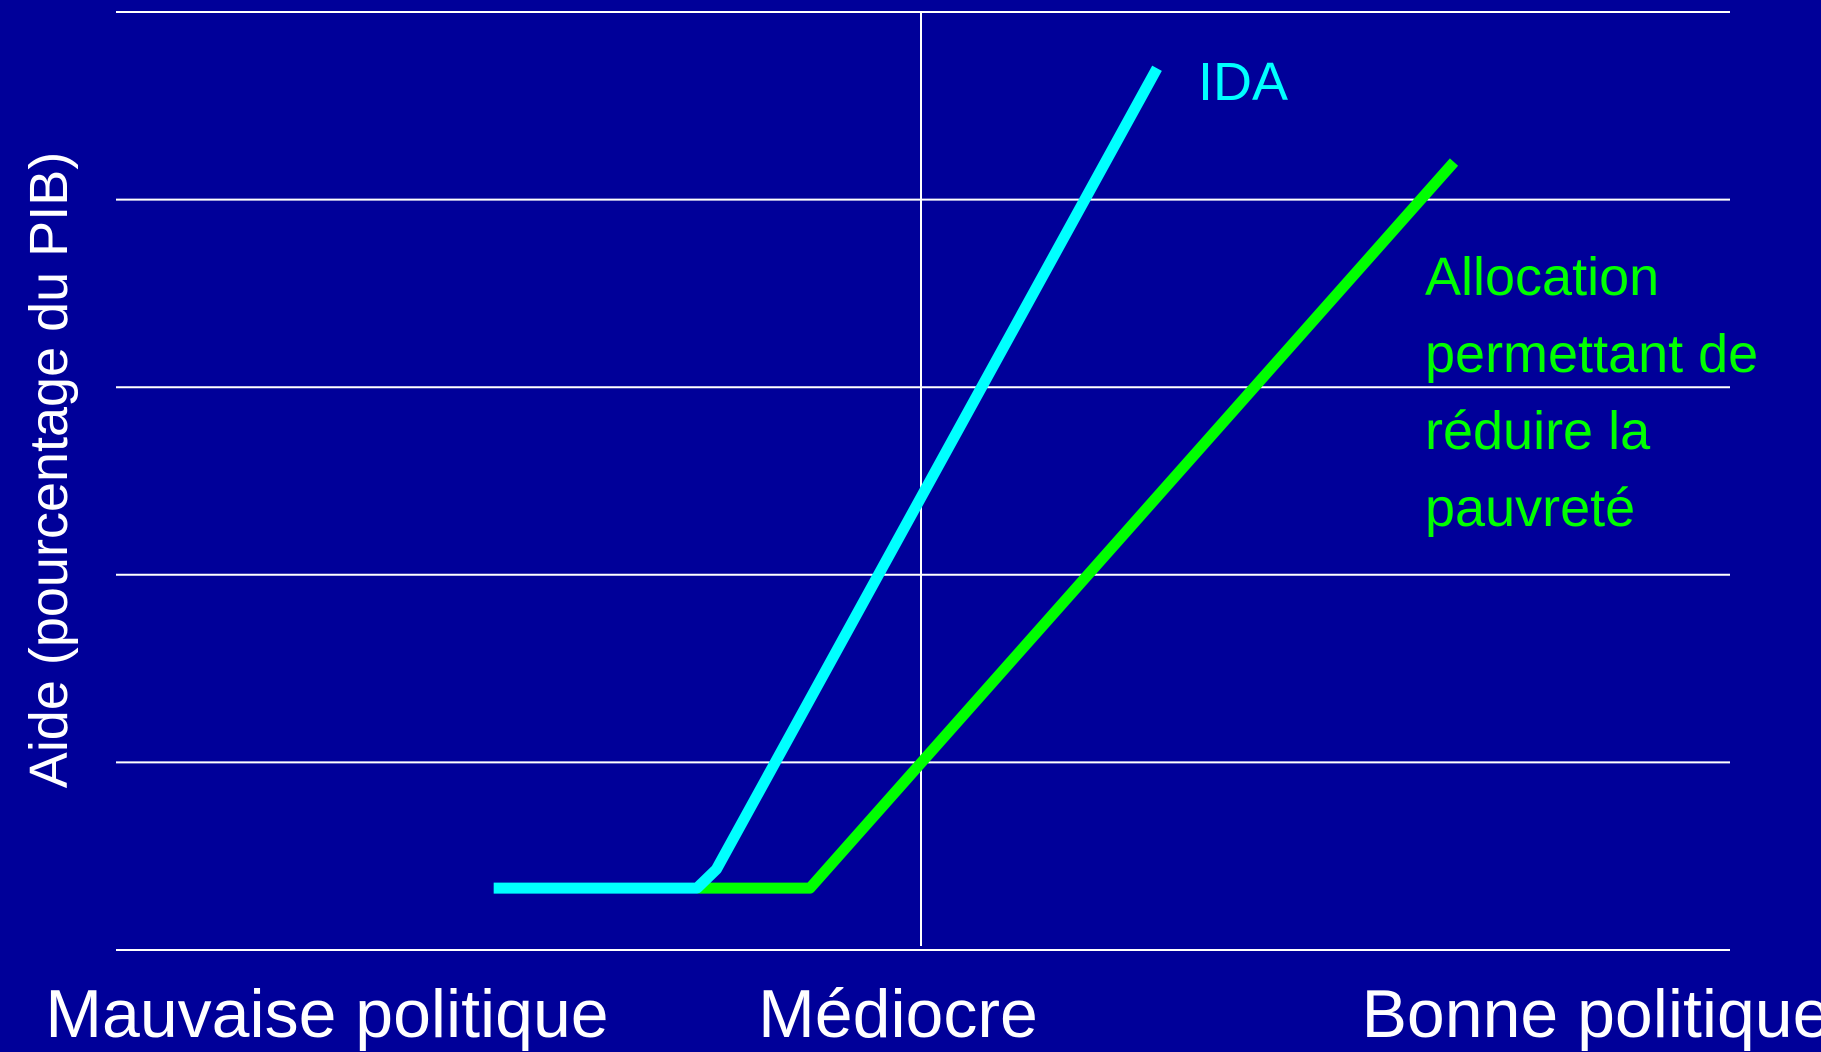  Describe the element at coordinates (1243, 82) in the screenshot. I see `series-label-ida: IDA` at that location.